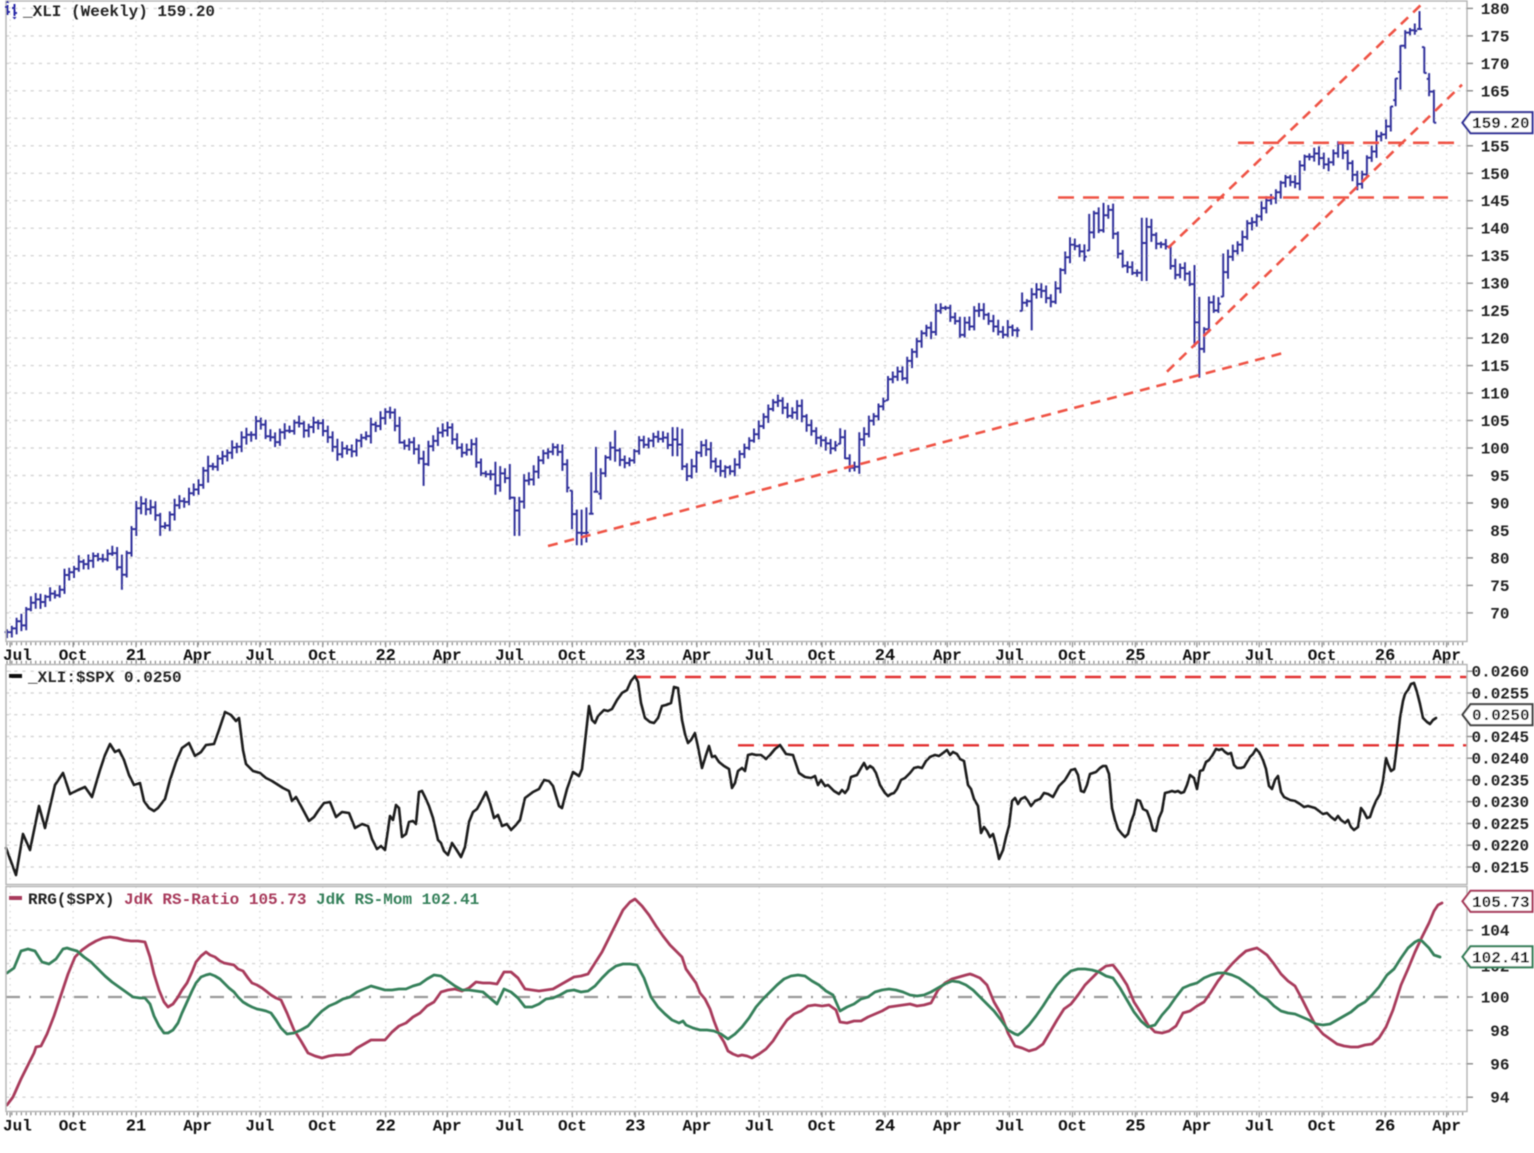 The height and width of the screenshot is (1153, 1534). What do you see at coordinates (1499, 587) in the screenshot?
I see `svg-text: 75` at bounding box center [1499, 587].